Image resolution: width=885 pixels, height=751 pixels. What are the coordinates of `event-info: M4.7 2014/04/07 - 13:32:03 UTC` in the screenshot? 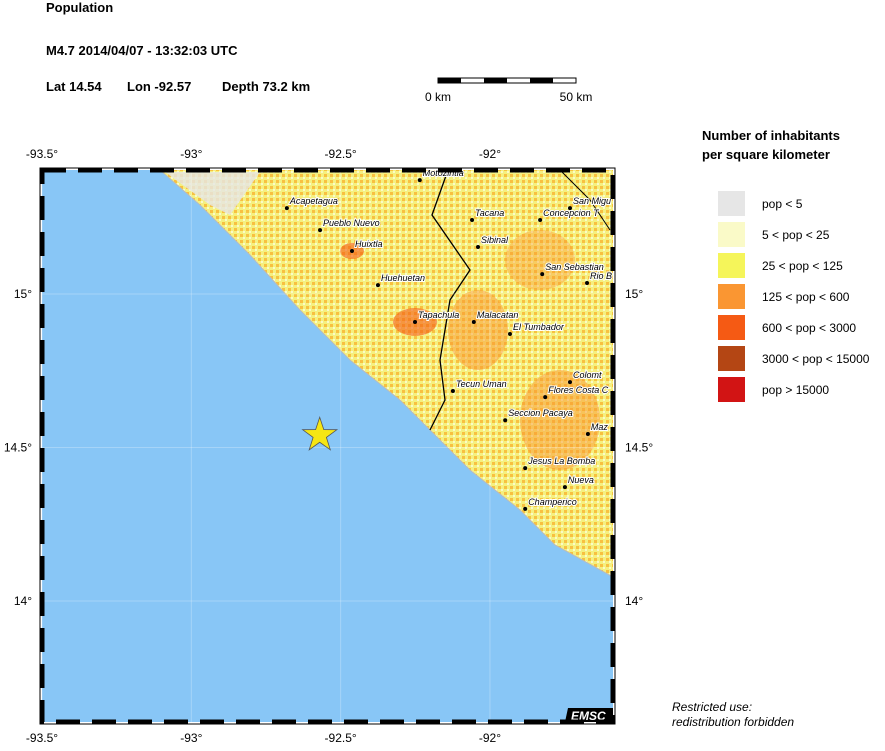 It's located at (142, 50).